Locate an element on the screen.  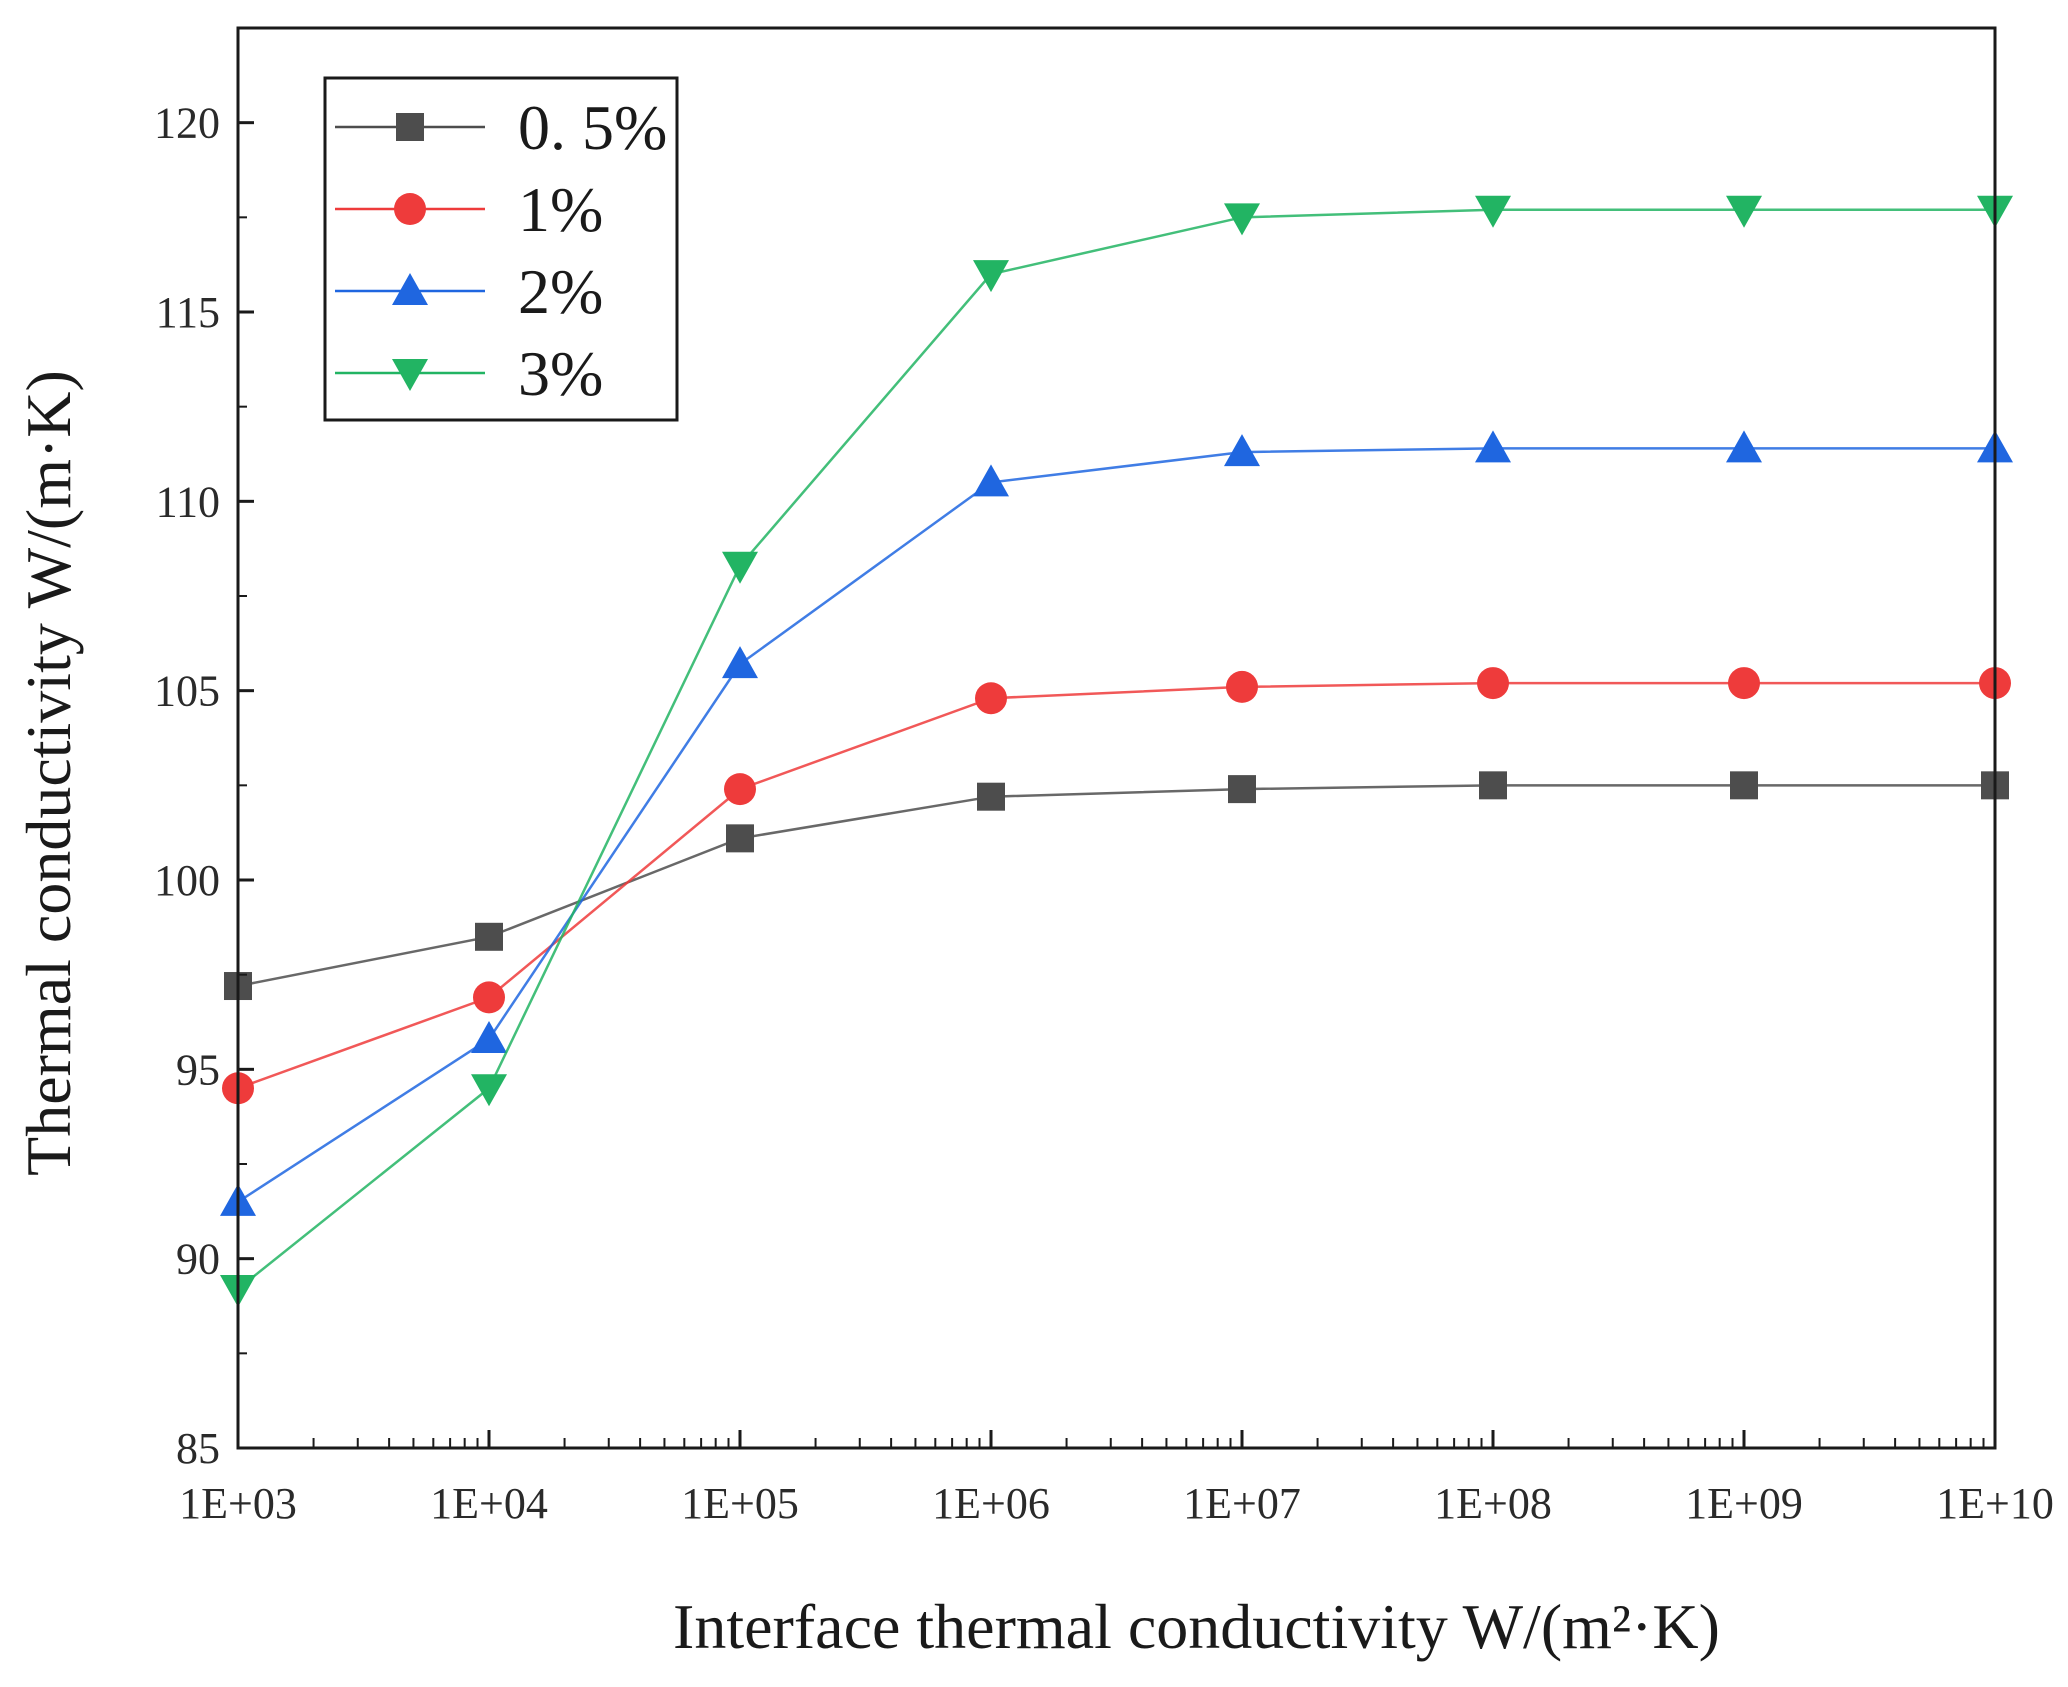
series-line is located at coordinates (1116, 886).